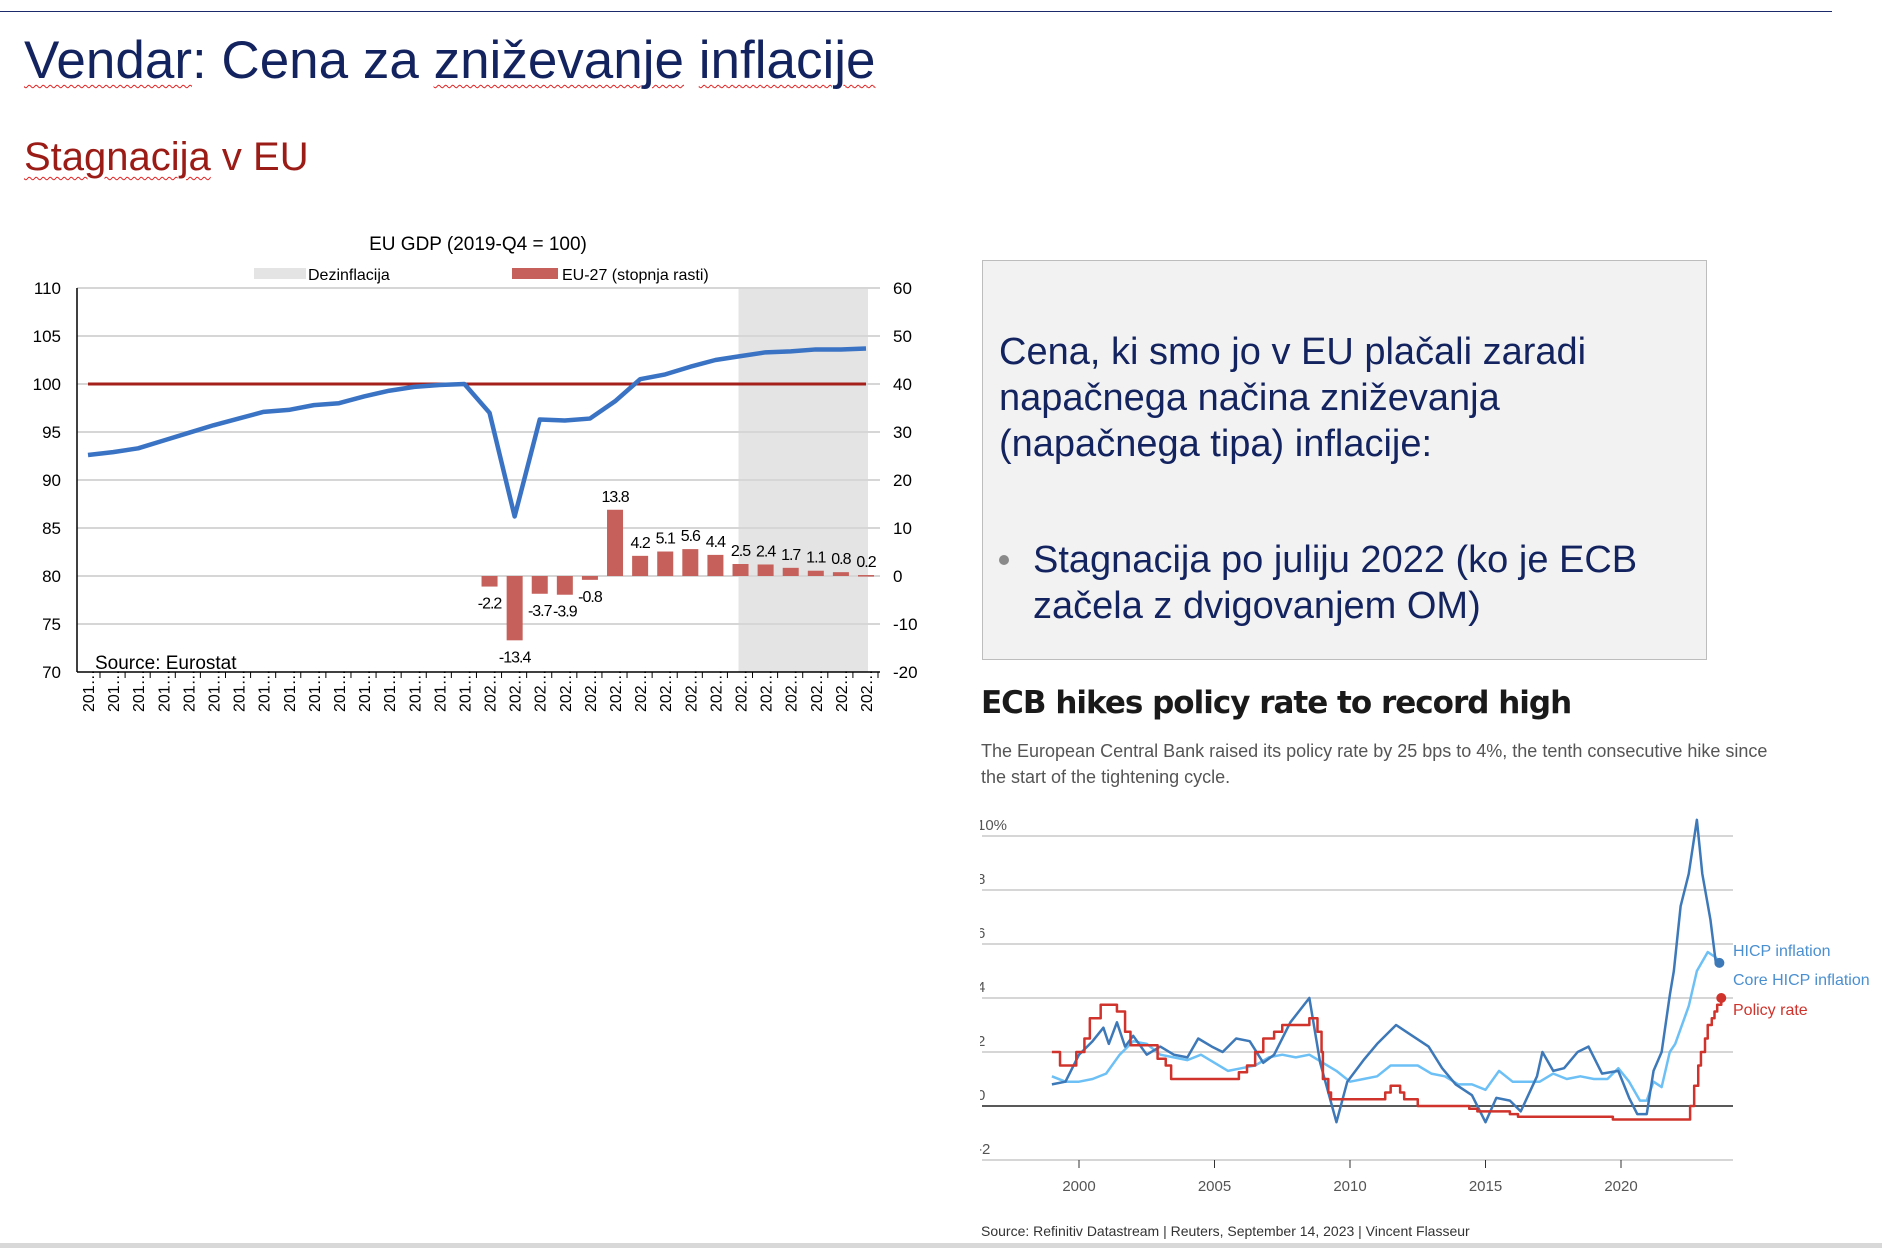 This screenshot has height=1248, width=1882. What do you see at coordinates (349, 275) in the screenshot?
I see `legend-label-dezinflacija: Dezinflacija` at bounding box center [349, 275].